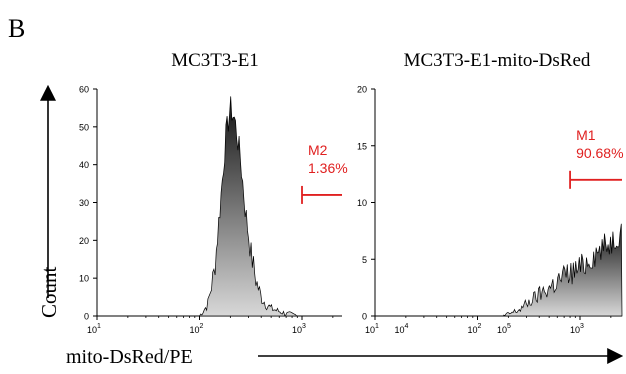 The height and width of the screenshot is (374, 626). What do you see at coordinates (129, 357) in the screenshot?
I see `xaxis-label: mito-DsRed/PE` at bounding box center [129, 357].